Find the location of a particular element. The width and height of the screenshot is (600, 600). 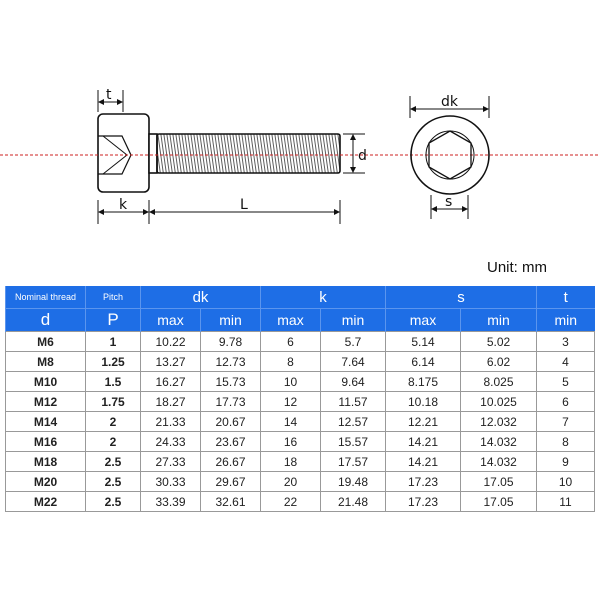

table-cell: 18.27 is located at coordinates (170, 401).